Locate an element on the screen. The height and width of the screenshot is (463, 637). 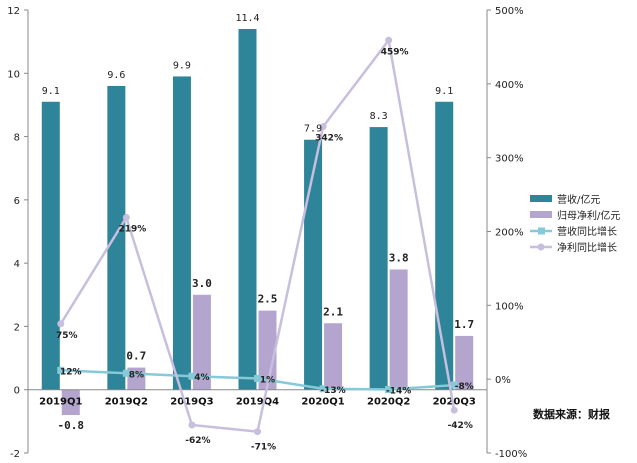
revenue-yoy-label: 4% is located at coordinates (201, 378).